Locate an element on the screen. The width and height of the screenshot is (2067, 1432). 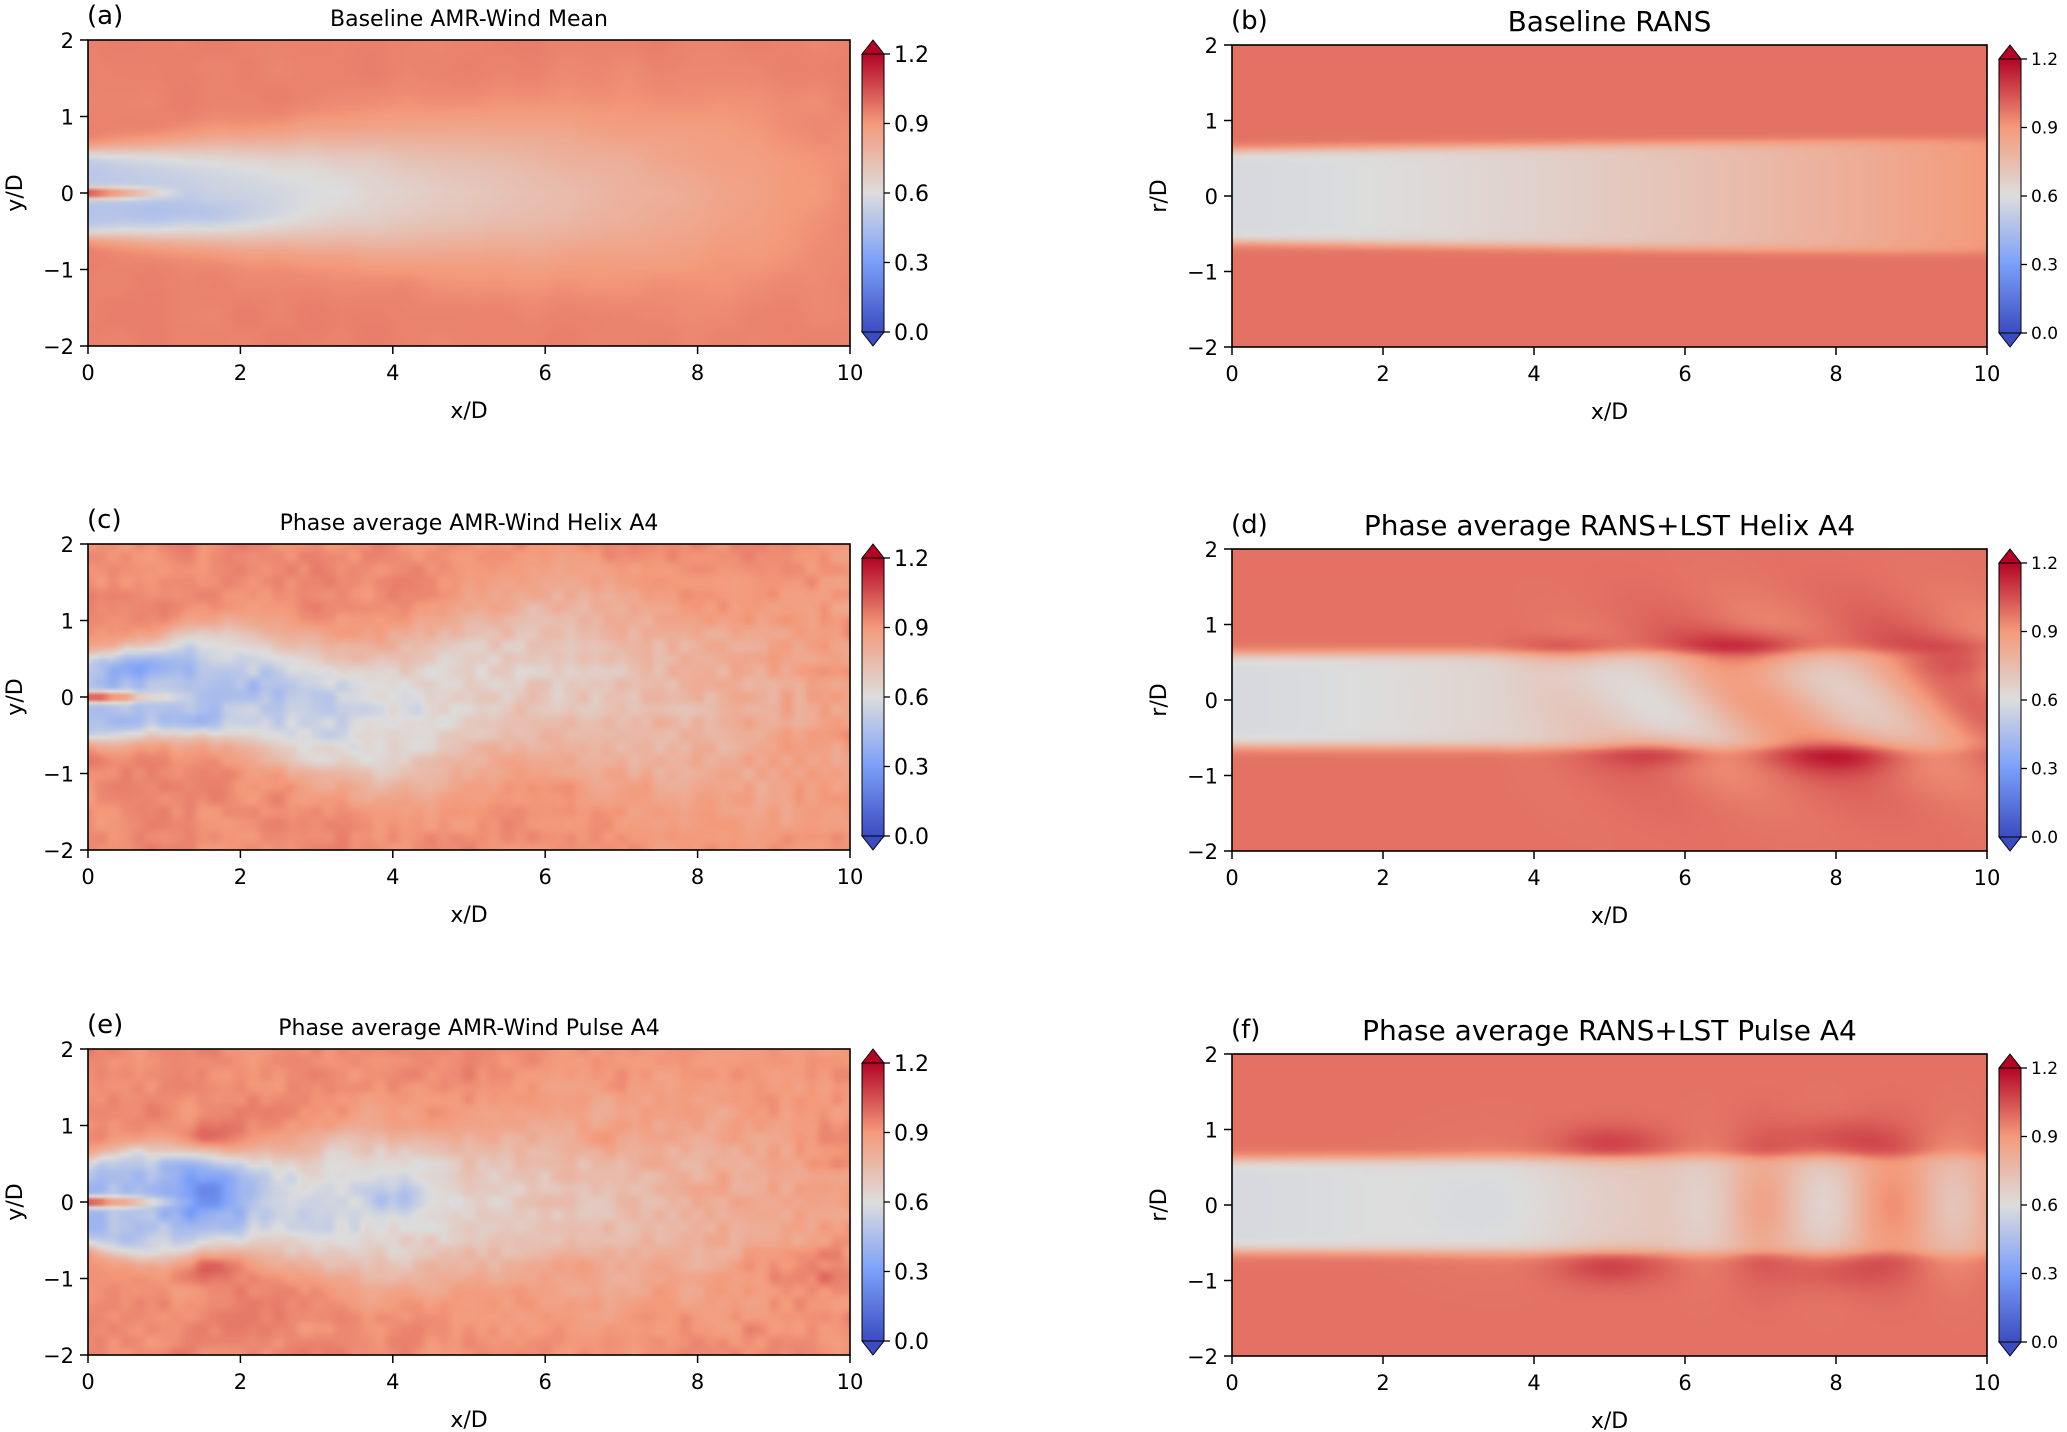
panel-label: (c) is located at coordinates (104, 520).